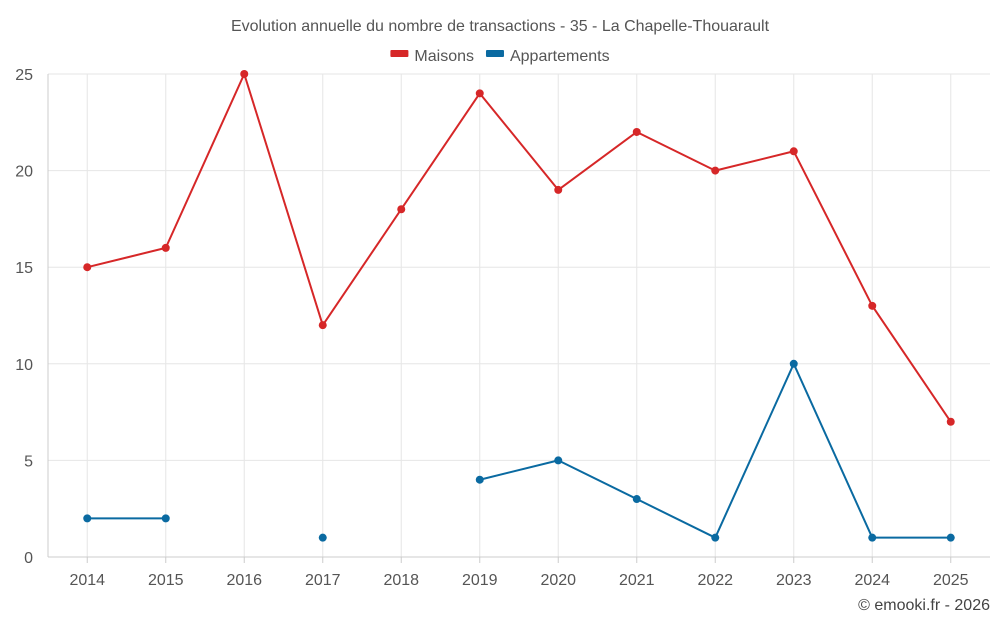 Image resolution: width=1000 pixels, height=625 pixels. Describe the element at coordinates (166, 580) in the screenshot. I see `x-tick-label: 2015` at that location.